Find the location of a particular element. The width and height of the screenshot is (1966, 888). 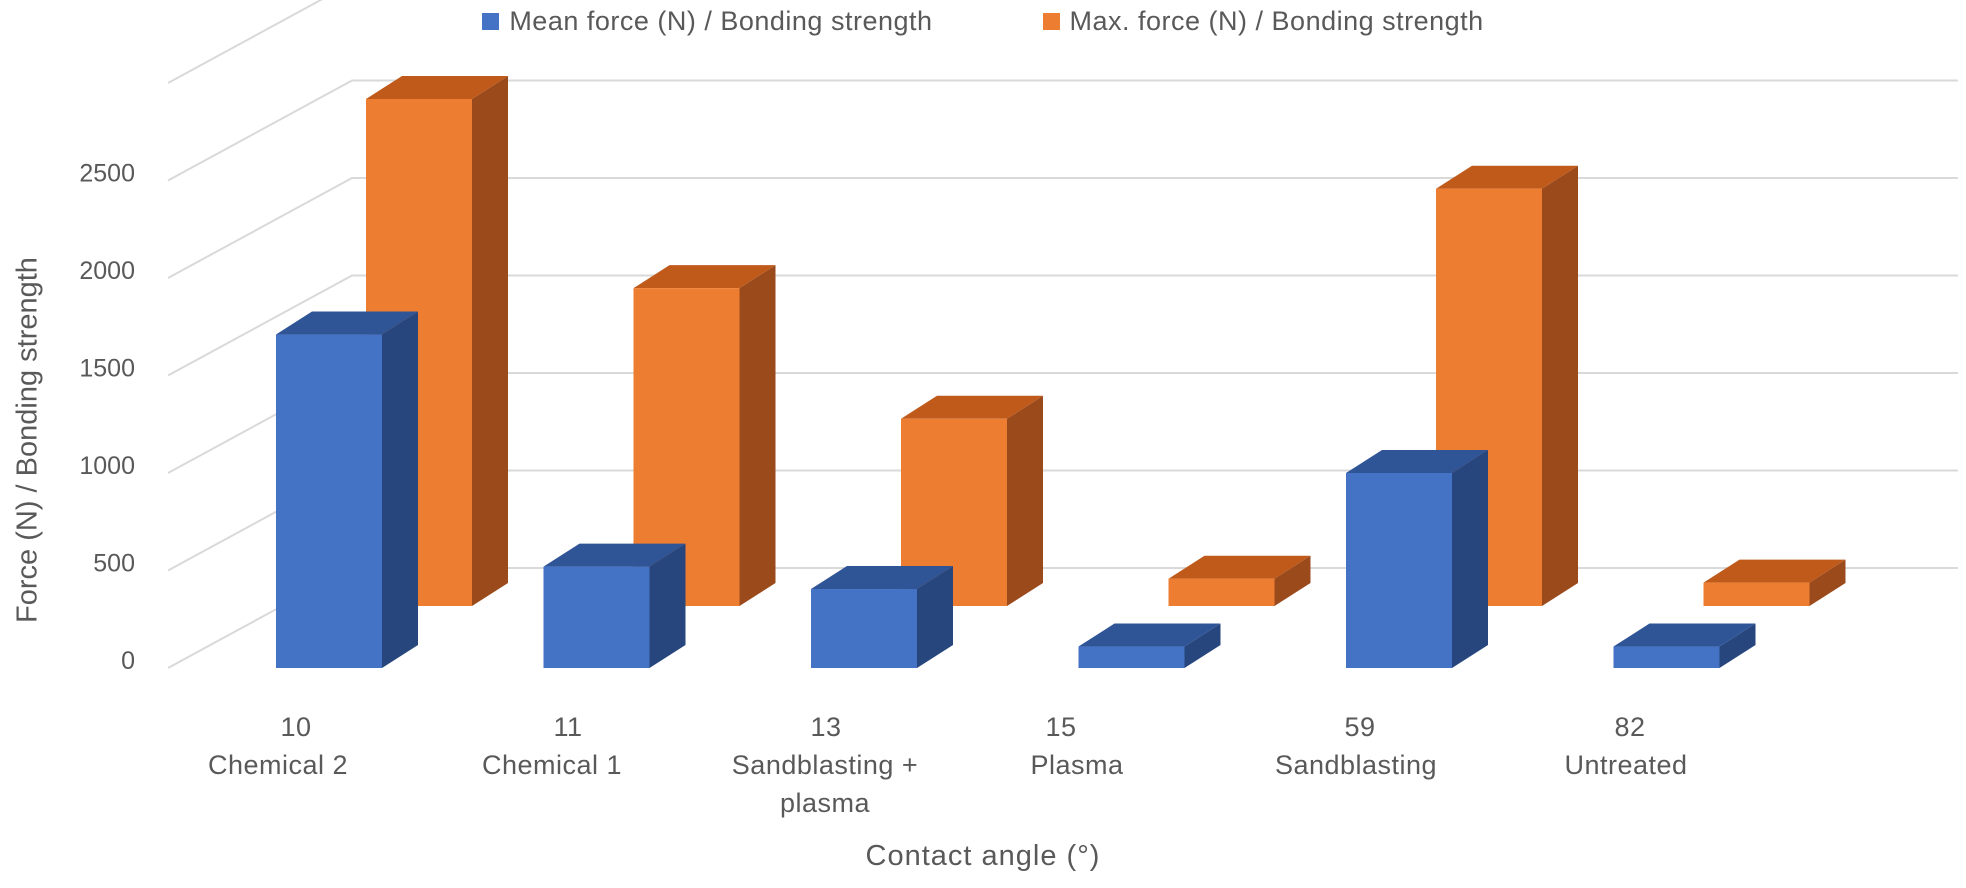

y-tick-label: 2000 is located at coordinates (107, 271).